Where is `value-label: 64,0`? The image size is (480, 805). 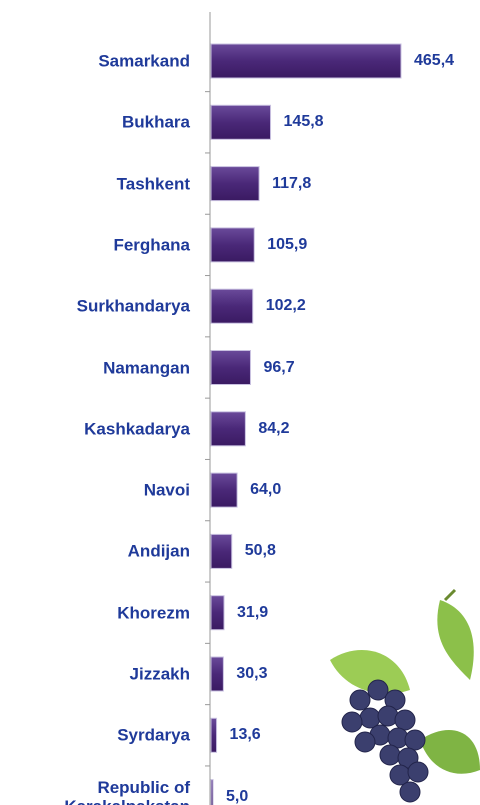
value-label: 64,0 is located at coordinates (266, 490).